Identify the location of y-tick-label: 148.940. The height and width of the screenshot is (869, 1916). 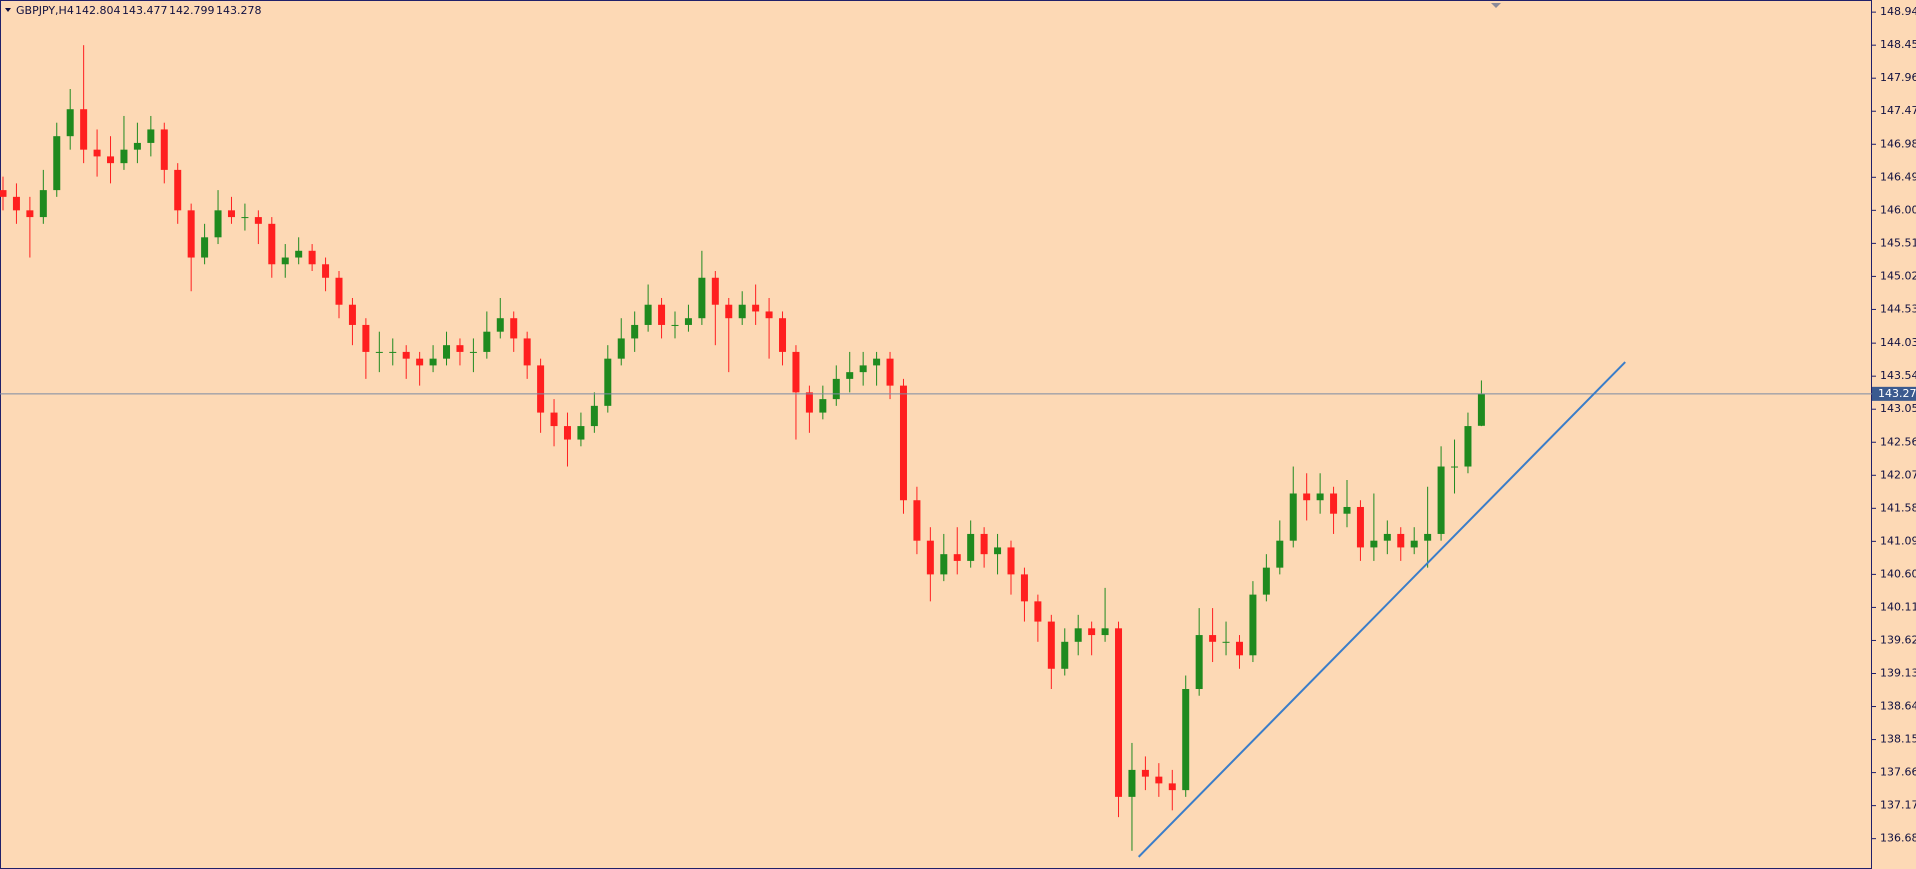
(1898, 11).